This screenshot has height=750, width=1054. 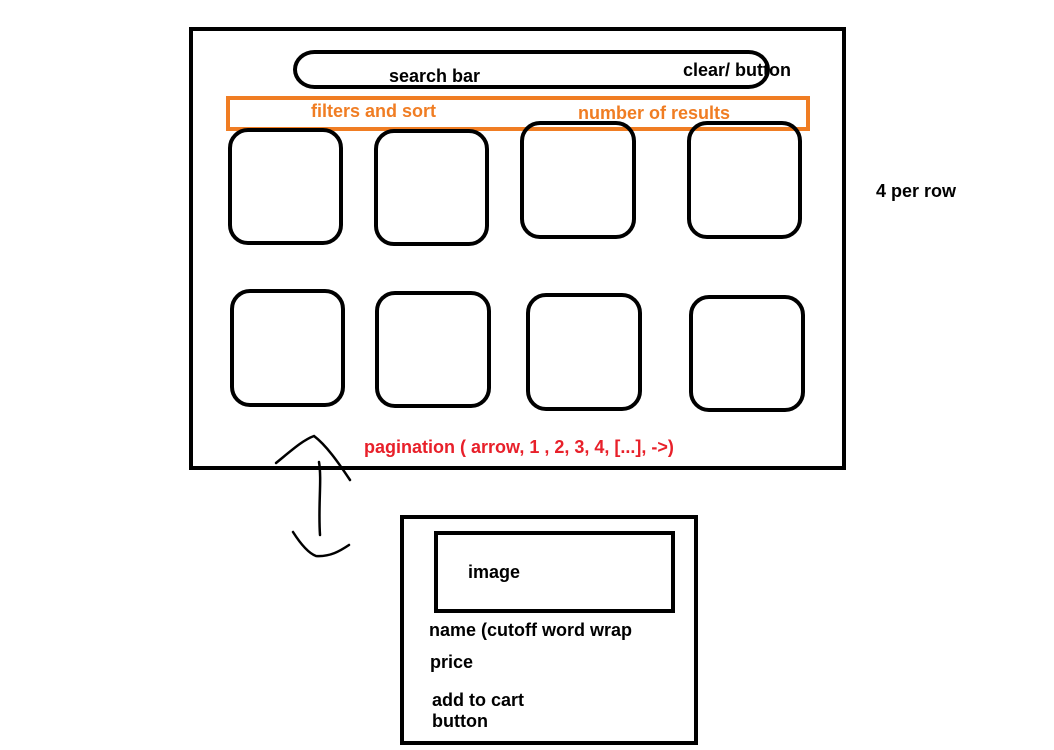 I want to click on add-to-cart-label-line2: button, so click(x=460, y=721).